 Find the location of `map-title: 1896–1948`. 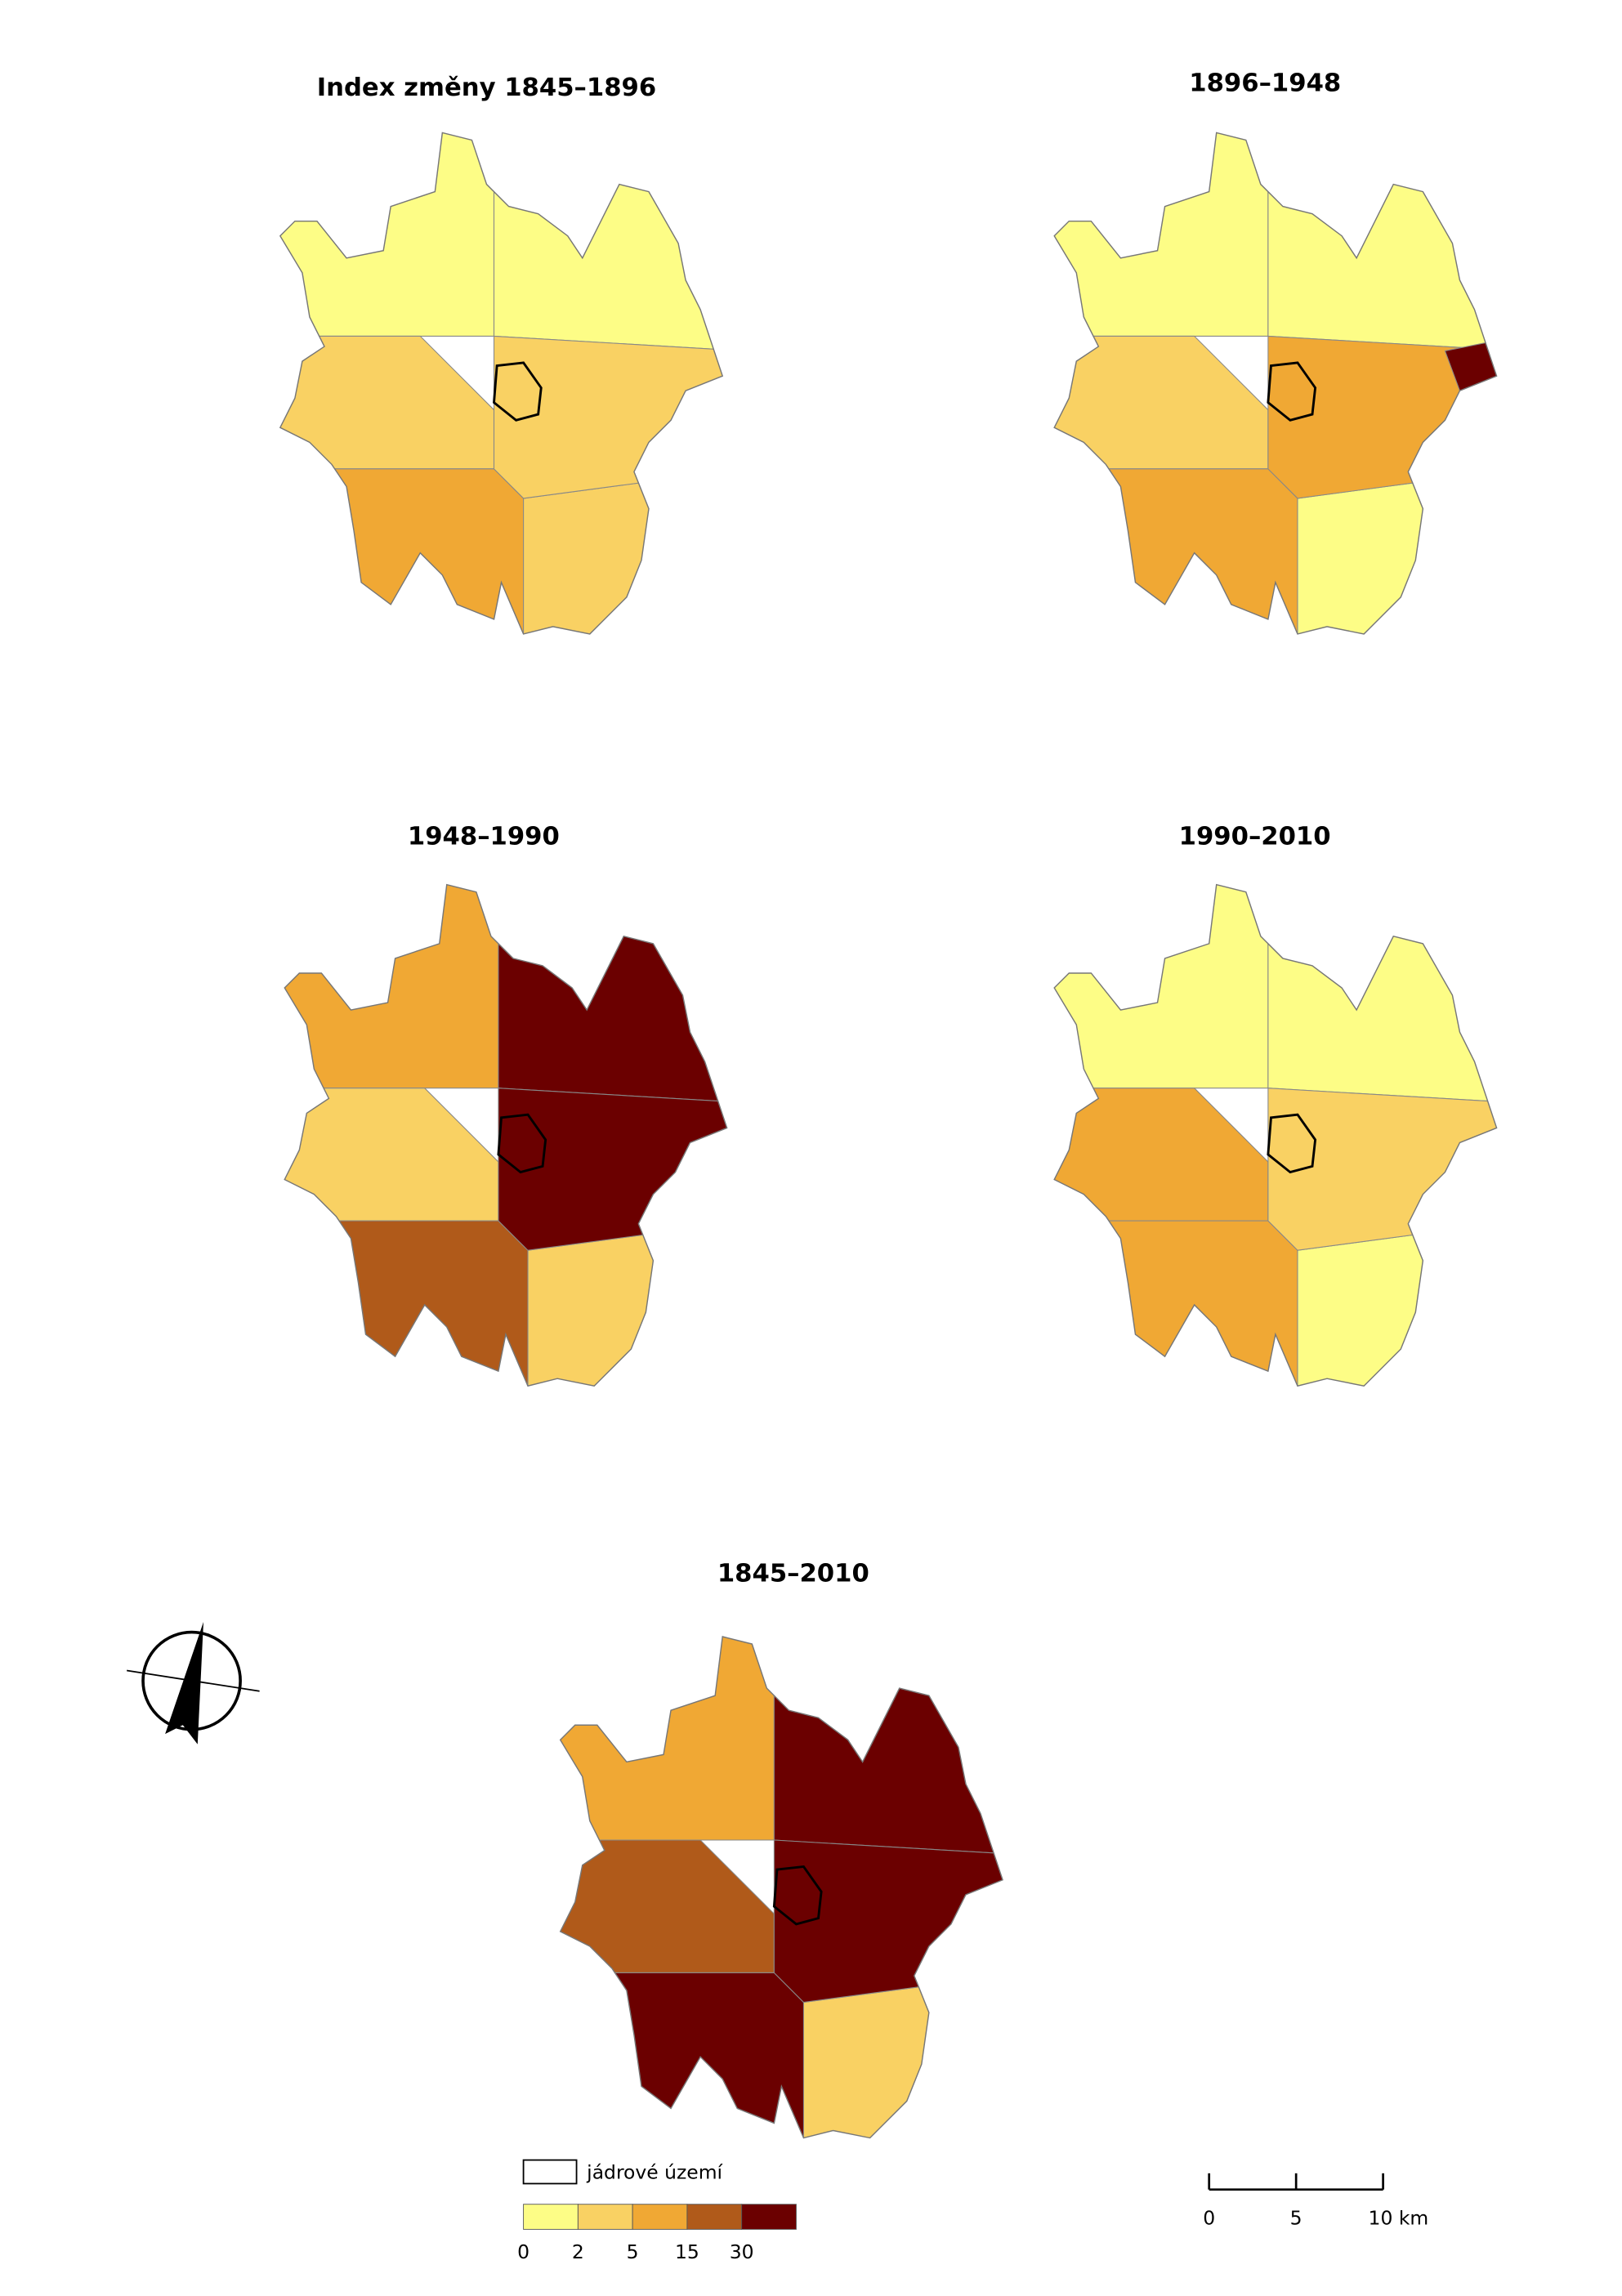

map-title: 1896–1948 is located at coordinates (1265, 83).